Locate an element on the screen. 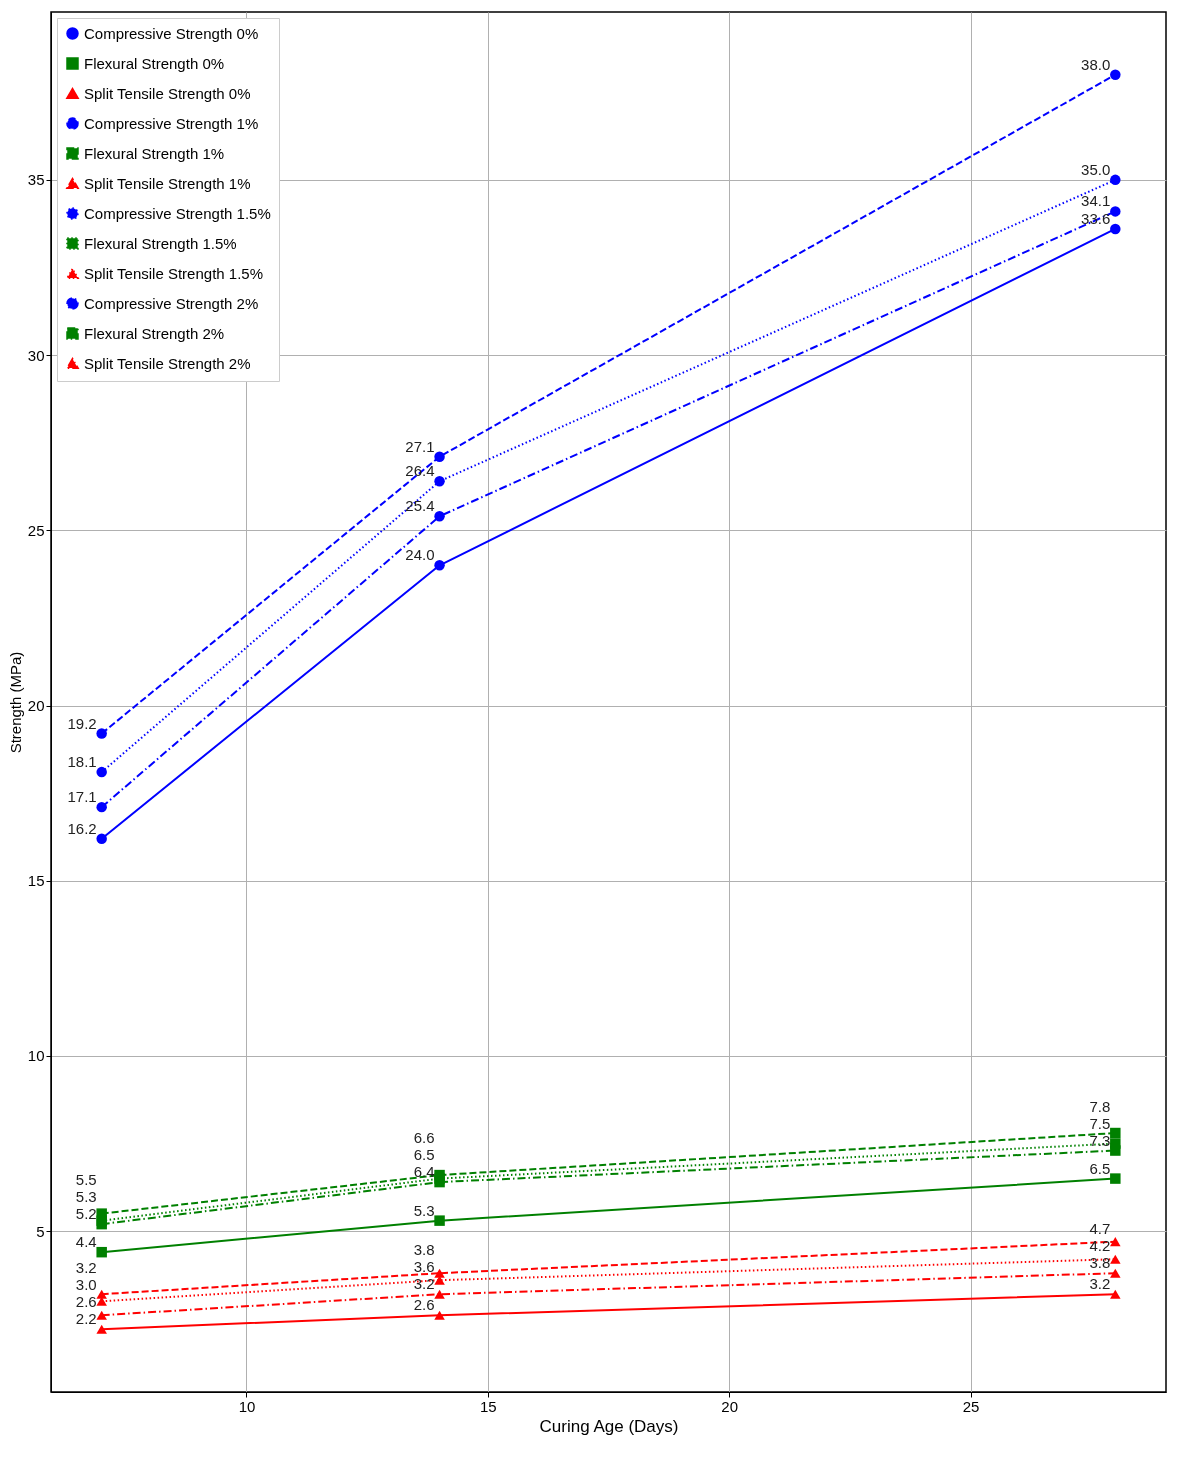  legend-label: Split Tensile Strength 2% is located at coordinates (167, 363).